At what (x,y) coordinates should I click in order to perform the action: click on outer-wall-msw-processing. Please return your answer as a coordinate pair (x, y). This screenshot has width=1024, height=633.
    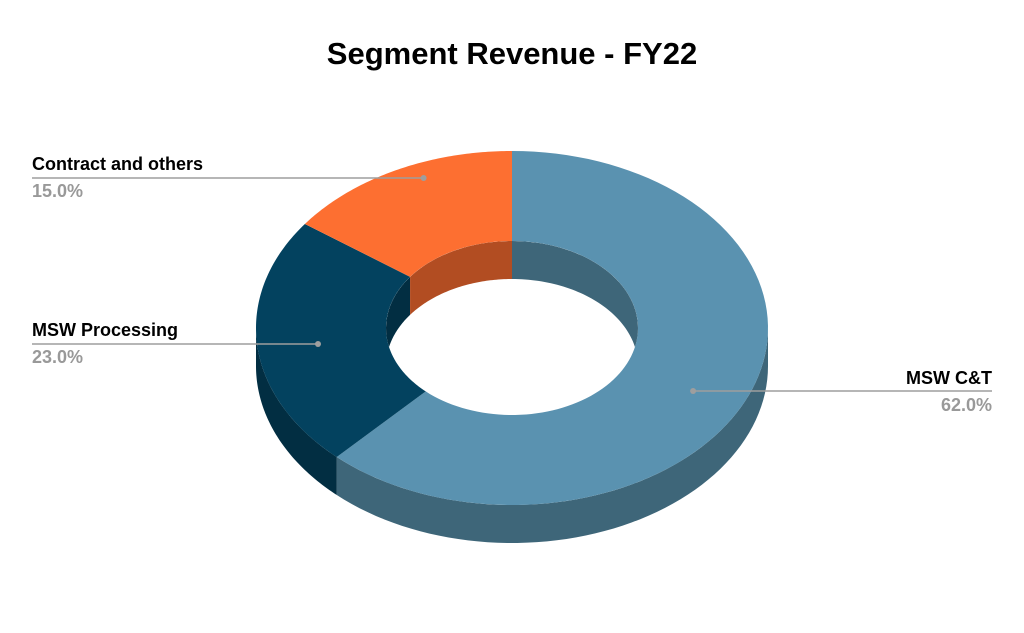
    Looking at the image, I should click on (296, 412).